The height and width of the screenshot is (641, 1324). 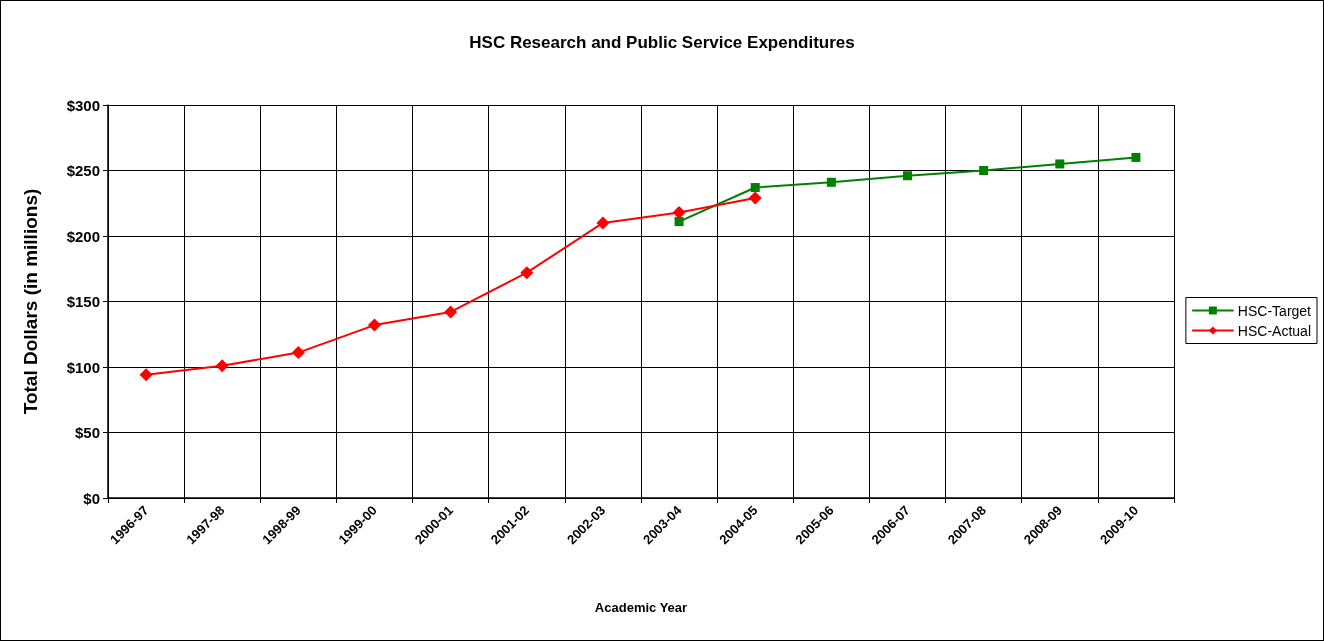 I want to click on chart-title: HSC Research and Public Service Expenditures, so click(x=662, y=42).